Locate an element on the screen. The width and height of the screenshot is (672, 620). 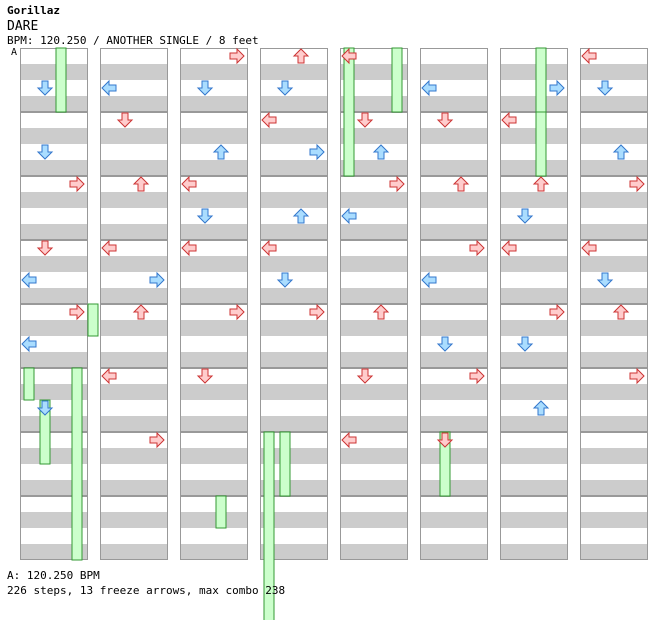
bpm-note: A: 120.250 BPM is located at coordinates (53, 575).